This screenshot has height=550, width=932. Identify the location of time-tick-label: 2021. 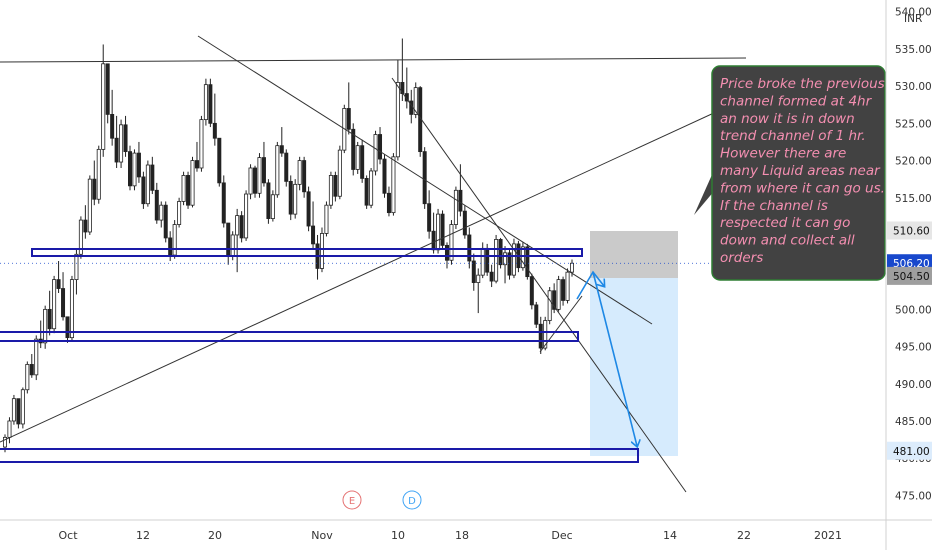
(828, 535).